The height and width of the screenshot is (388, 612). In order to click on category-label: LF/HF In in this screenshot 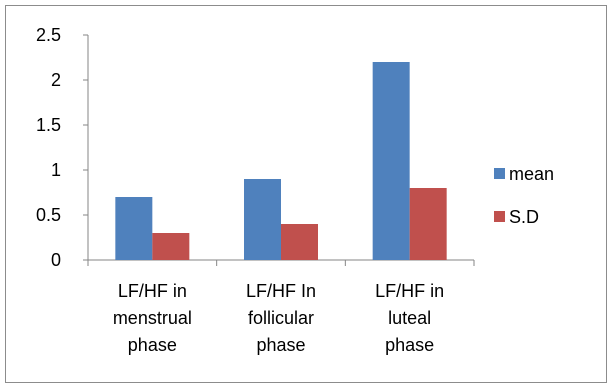, I will do `click(281, 291)`.